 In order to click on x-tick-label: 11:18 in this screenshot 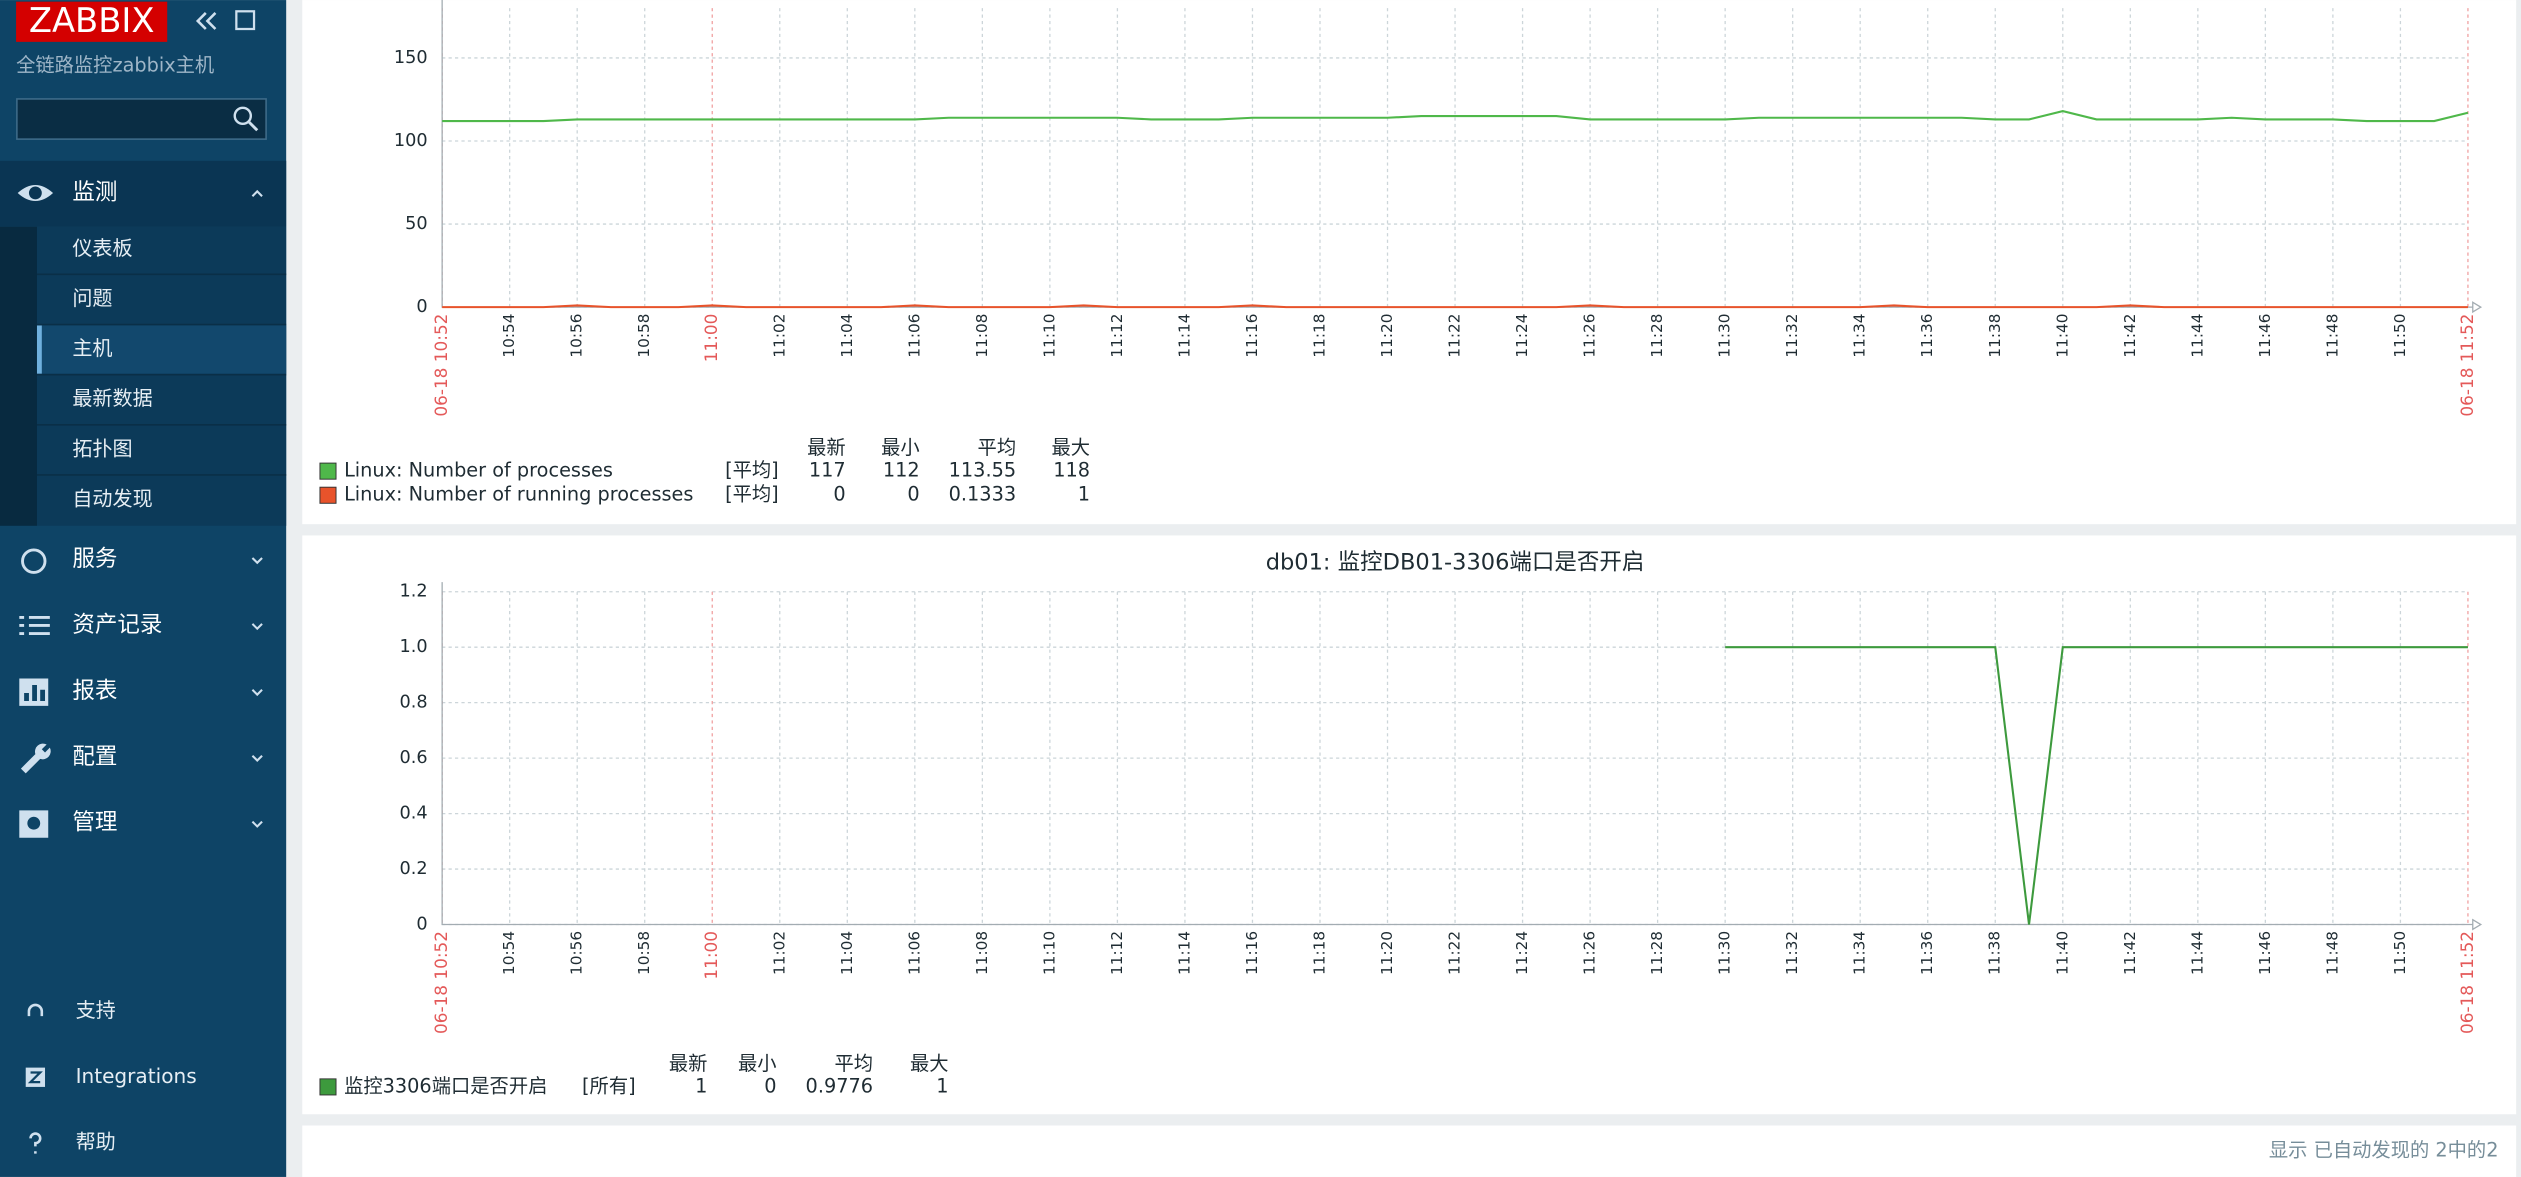, I will do `click(1319, 953)`.